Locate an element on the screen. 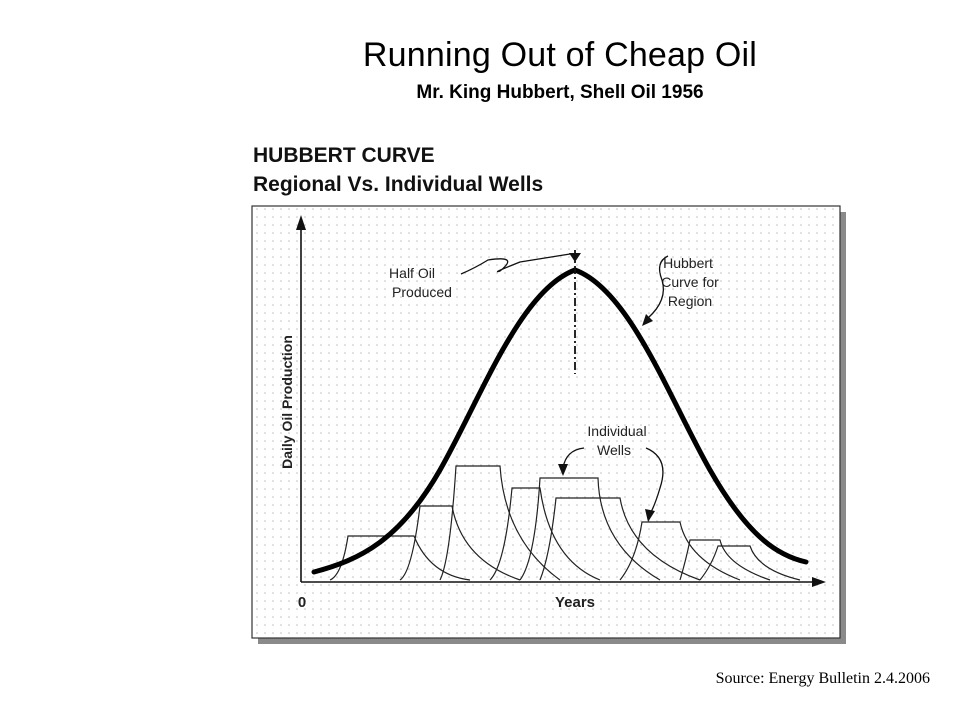 The image size is (960, 720). annotation-half-oil-line2: Produced is located at coordinates (422, 292).